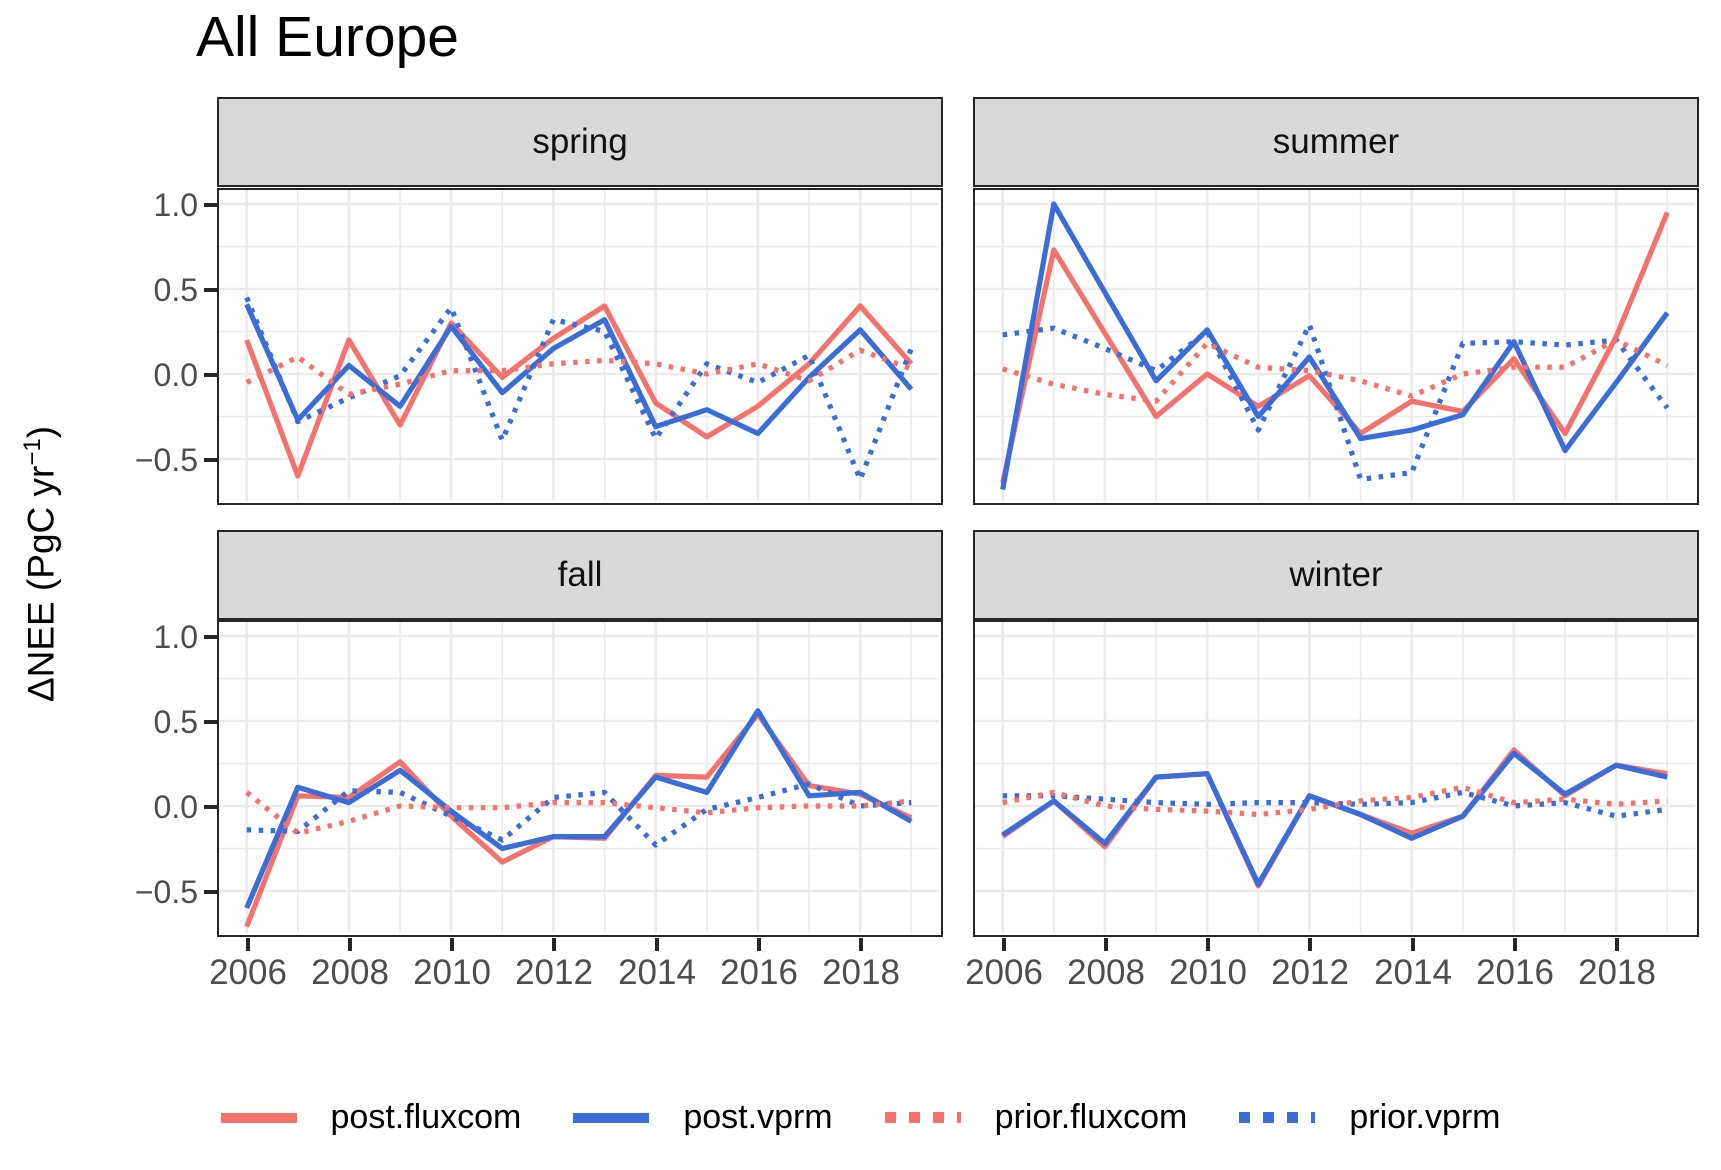 This screenshot has width=1721, height=1170. I want to click on line-fall-post.fluxcom, so click(578, 819).